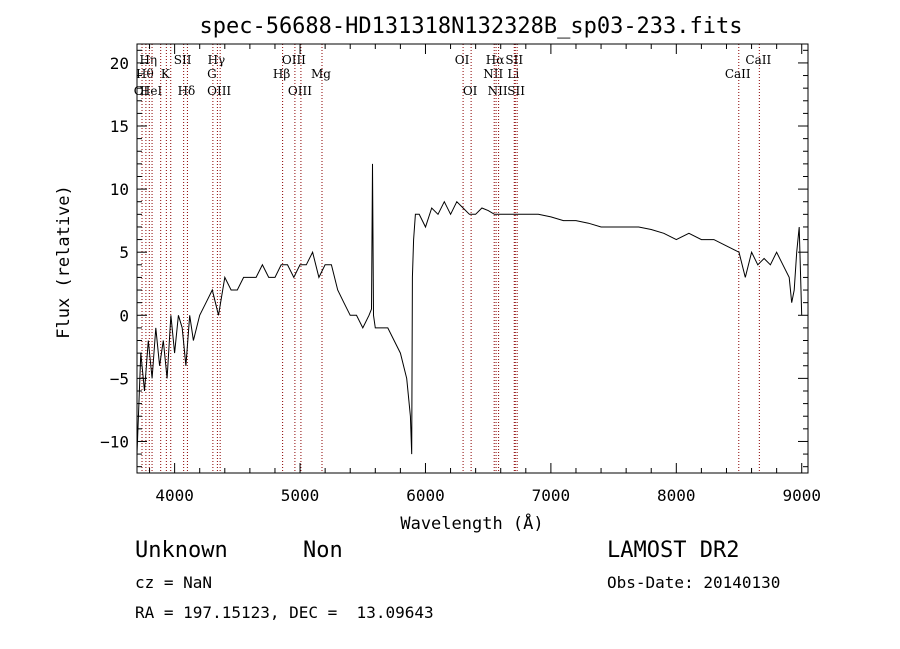 This screenshot has width=900, height=649. What do you see at coordinates (673, 550) in the screenshot?
I see `survey-name: LAMOST DR2` at bounding box center [673, 550].